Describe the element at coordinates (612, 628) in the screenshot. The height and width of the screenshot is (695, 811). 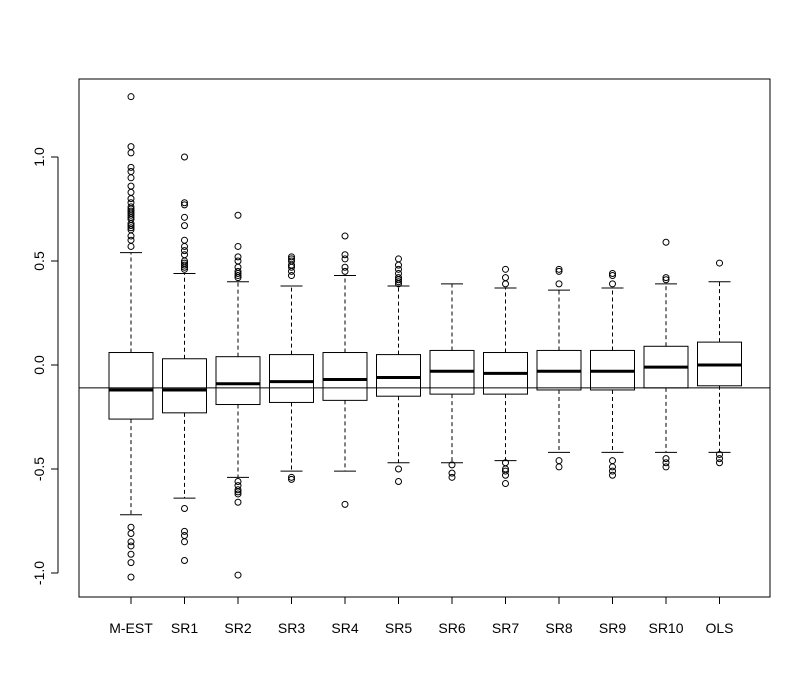
I see `x-tick-label: SR9` at that location.